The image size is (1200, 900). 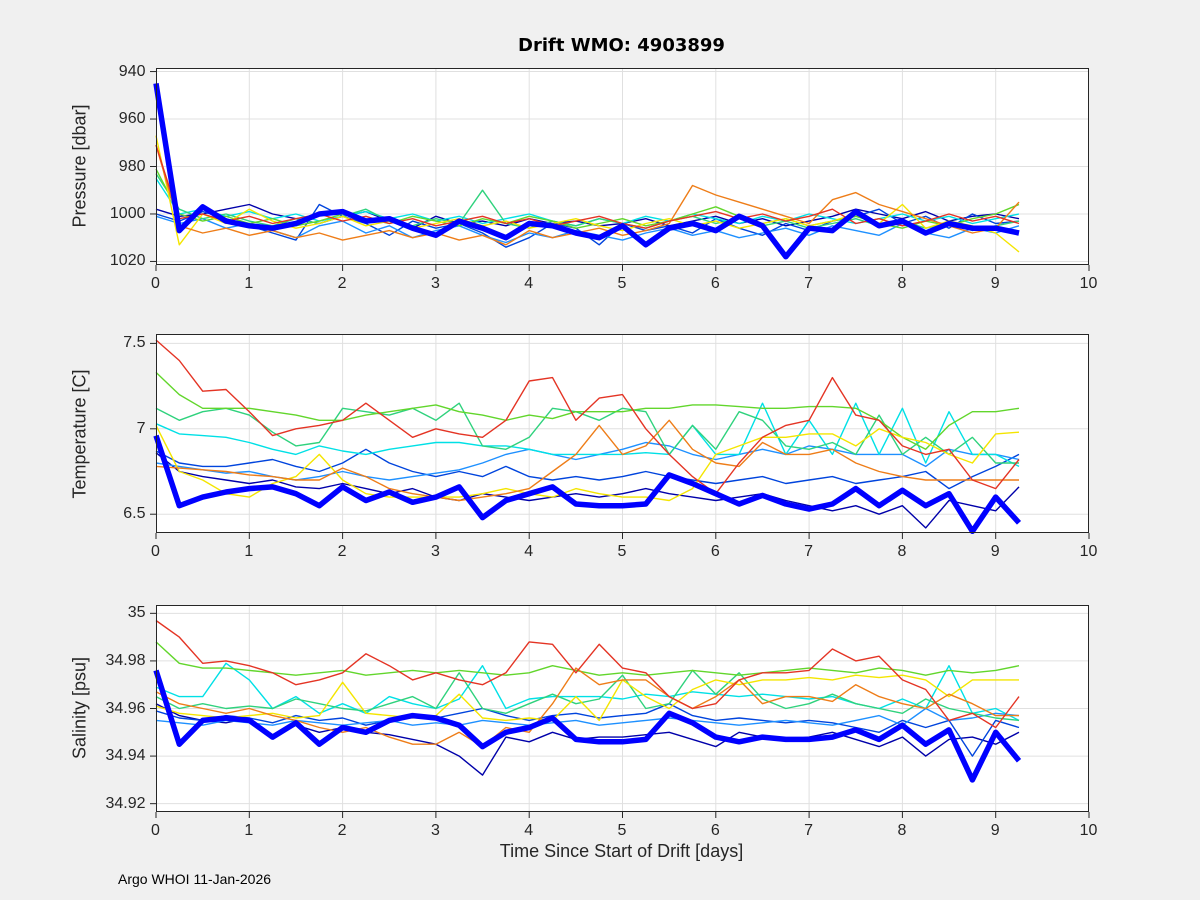 I want to click on y-tick-label: 6.5, so click(x=134, y=514).